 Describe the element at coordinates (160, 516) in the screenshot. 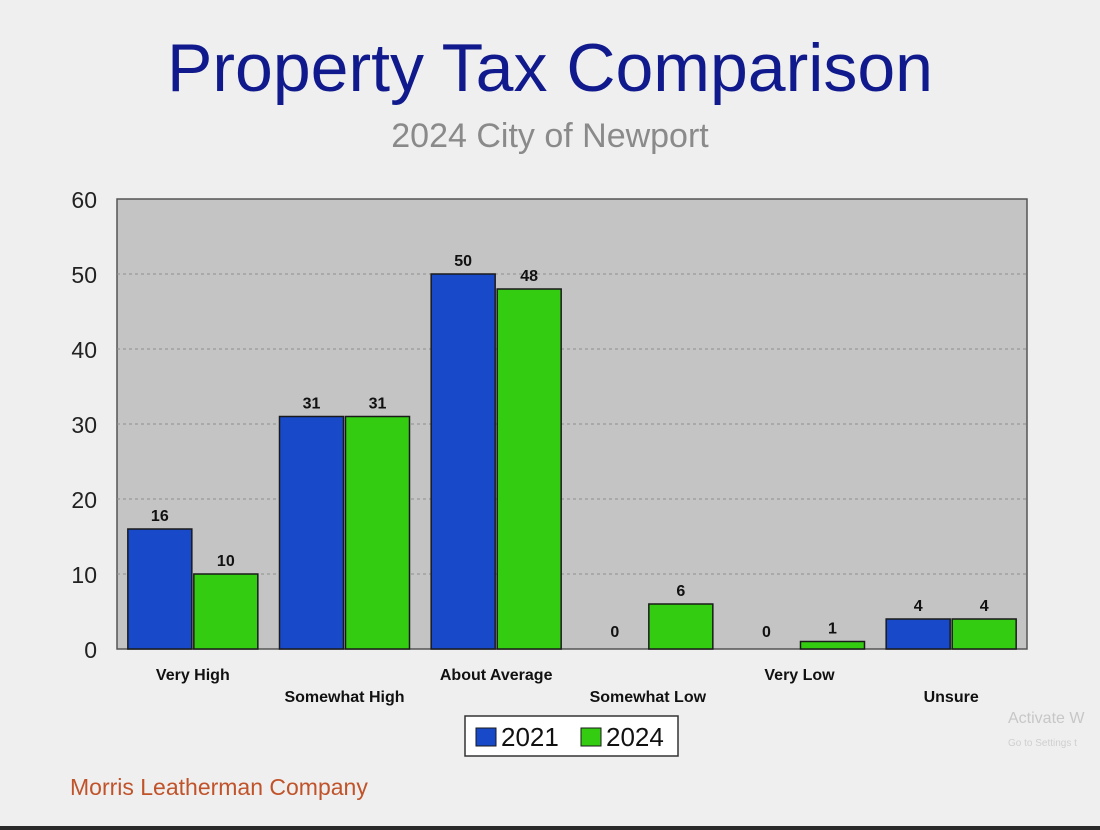

I see `data-label: 16` at that location.